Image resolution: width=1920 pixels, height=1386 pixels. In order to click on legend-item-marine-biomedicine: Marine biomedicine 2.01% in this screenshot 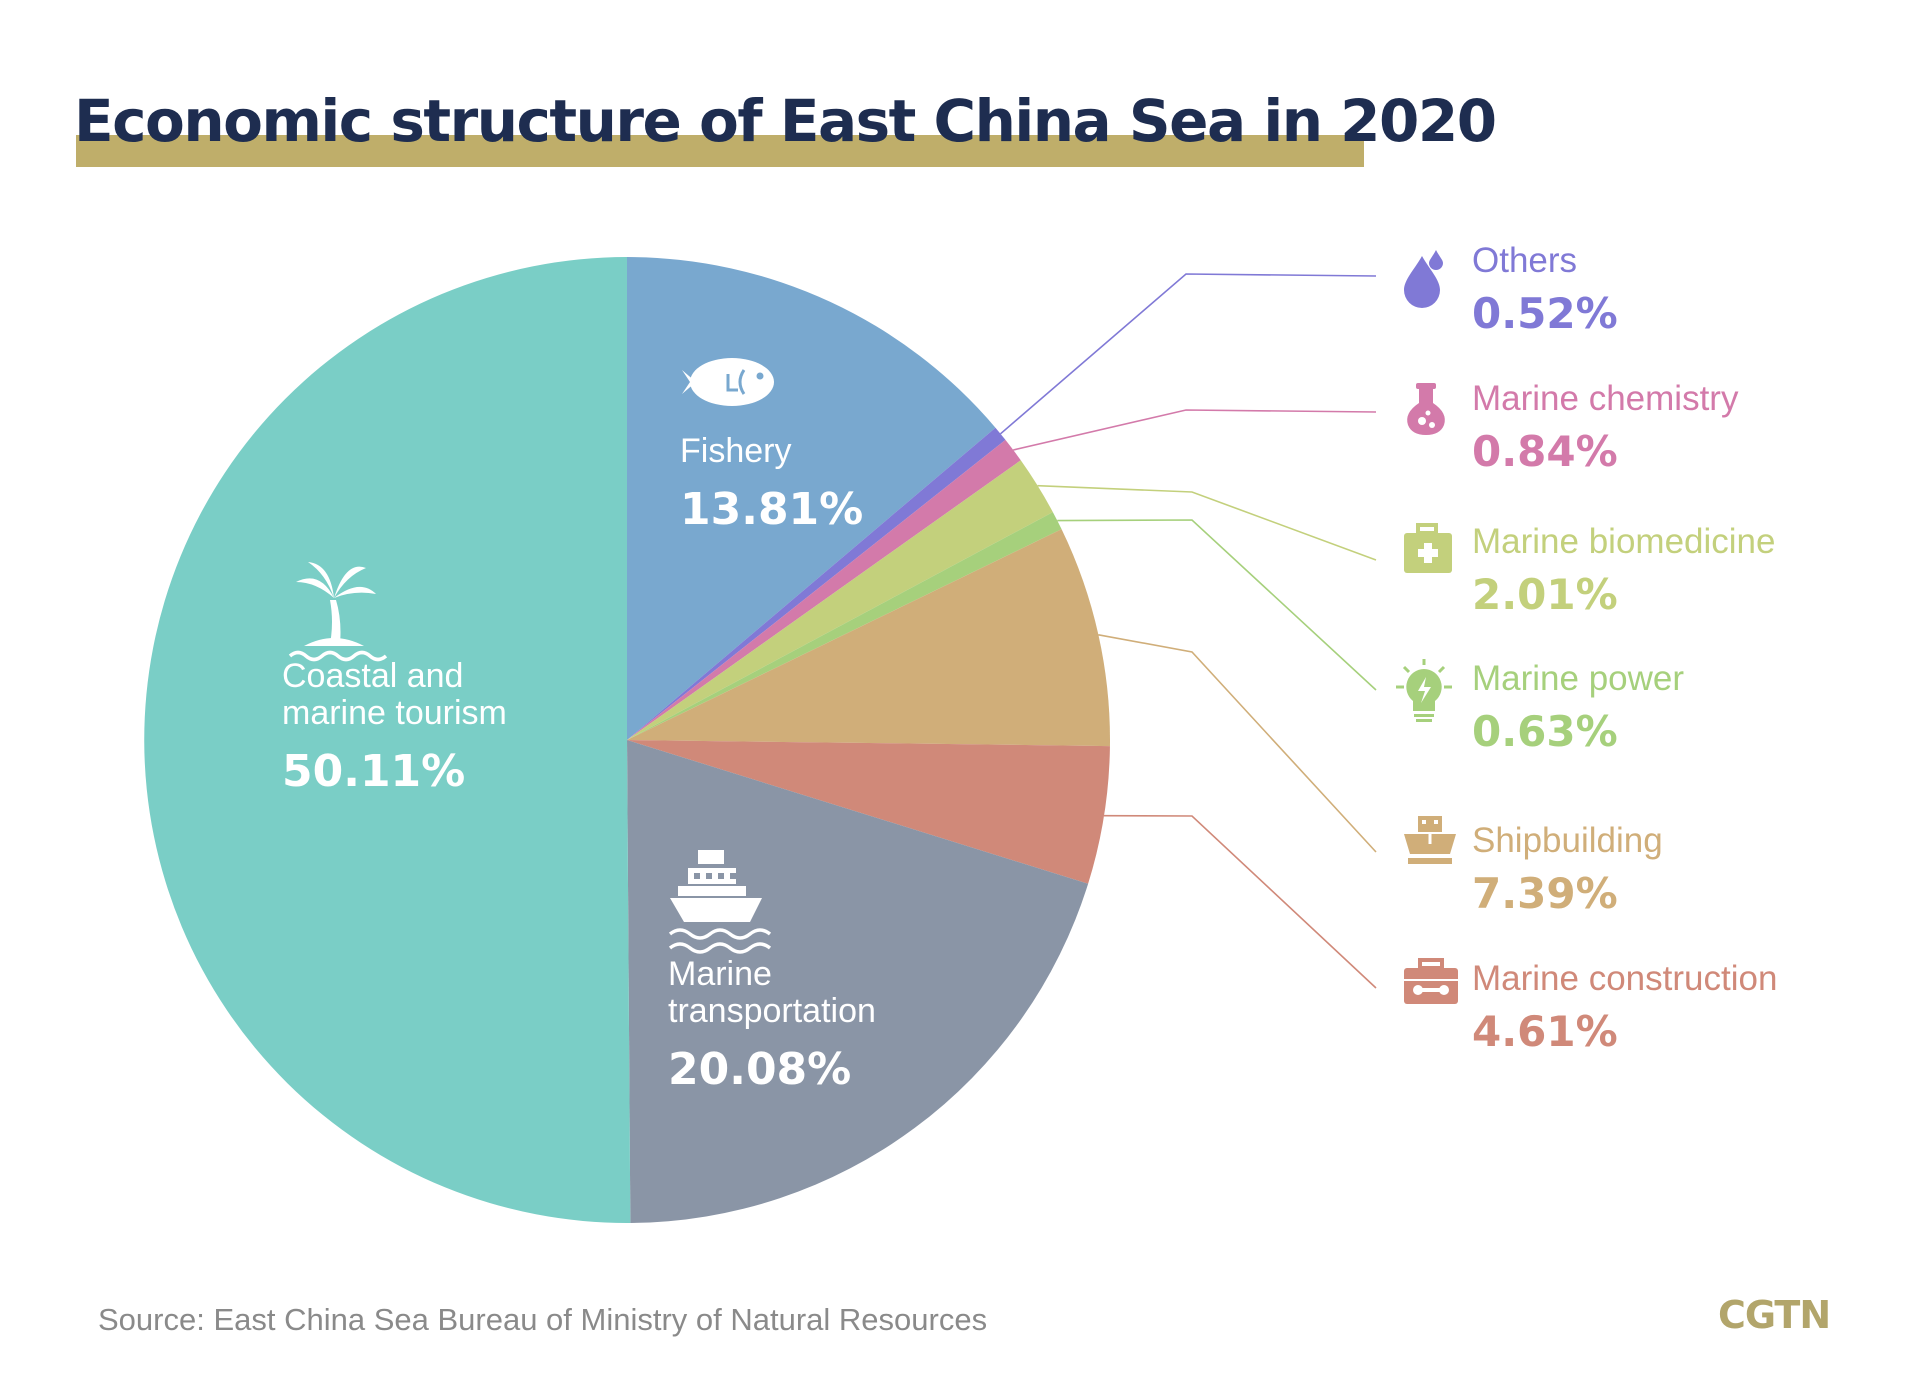, I will do `click(1406, 551)`.